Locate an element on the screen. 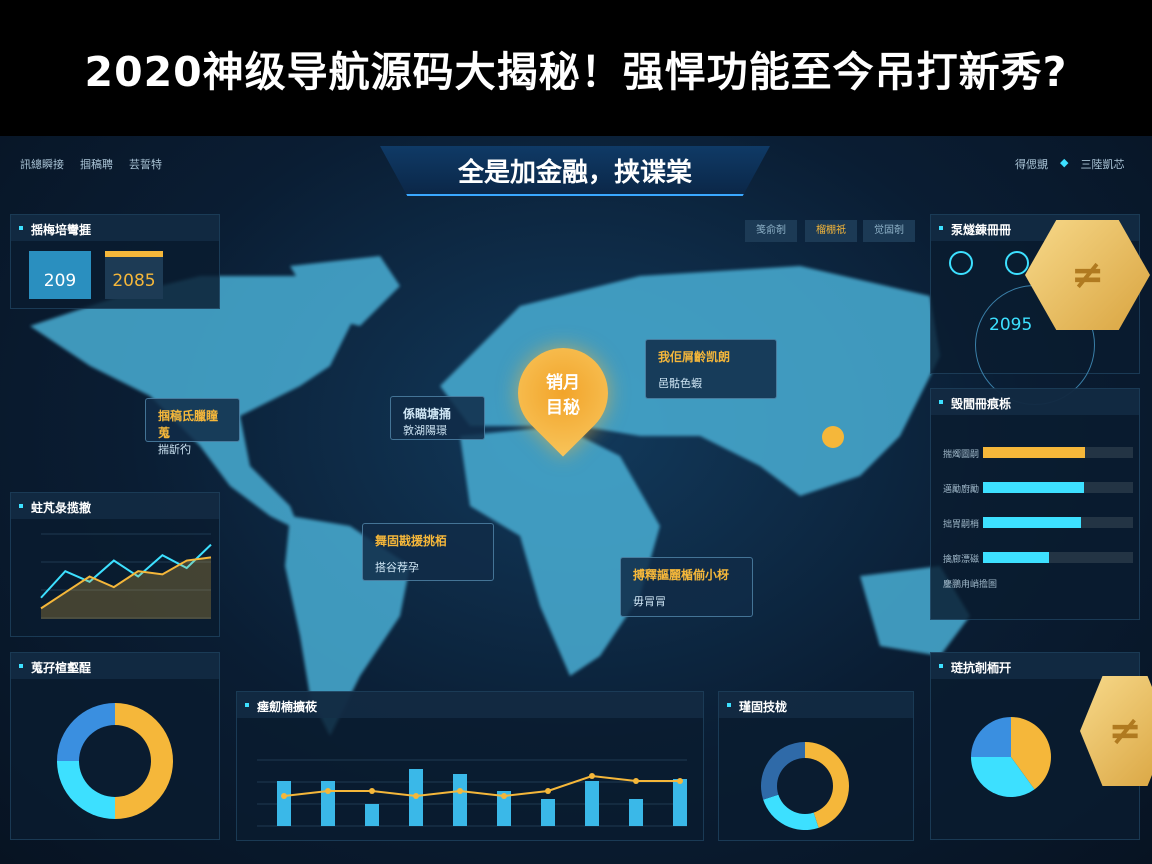  header-tab: 訊總瞬接 is located at coordinates (42, 164).